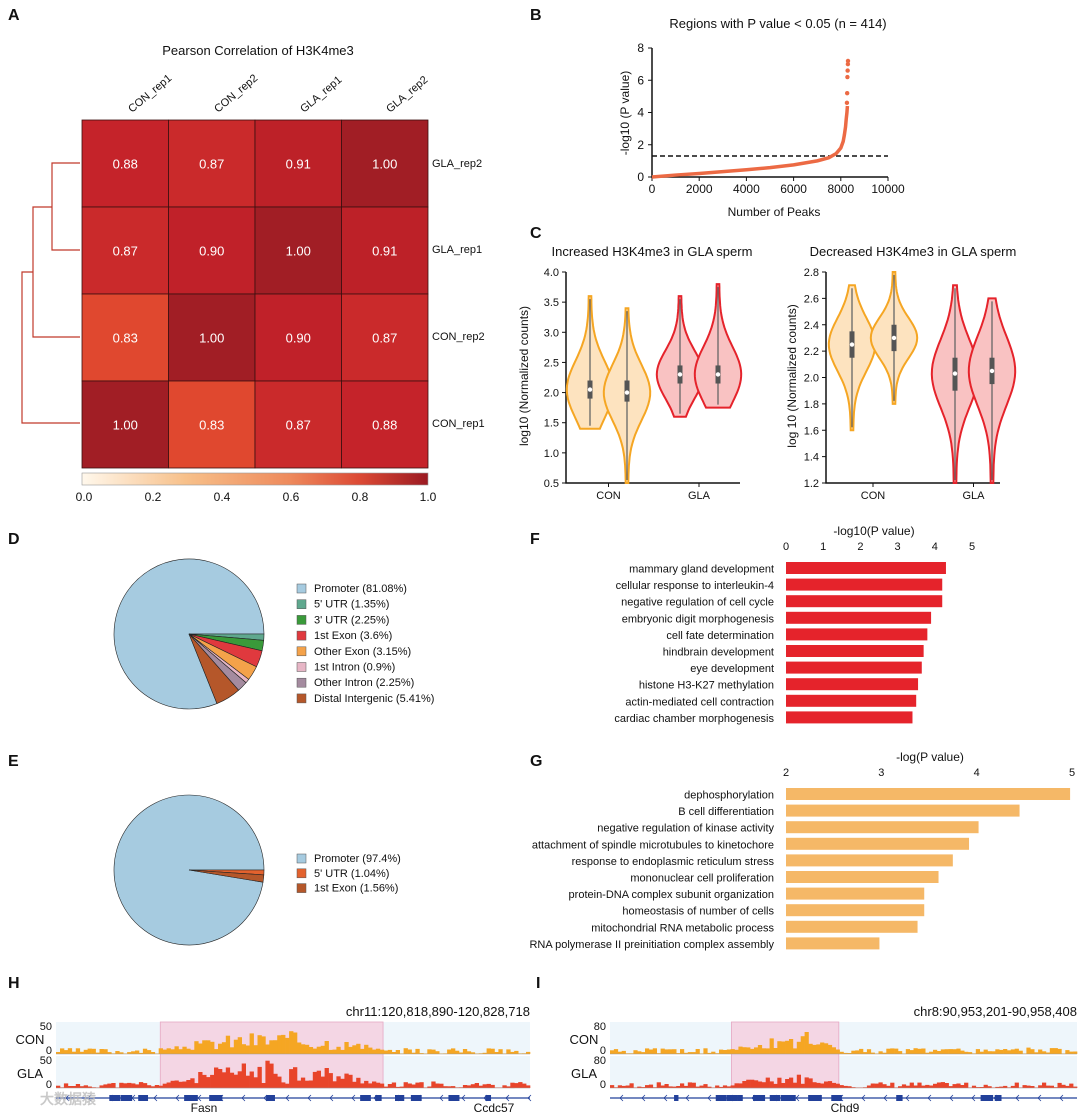 The width and height of the screenshot is (1080, 1116). What do you see at coordinates (353, 636) in the screenshot?
I see `legend-label: 1st Exon (3.6%)` at bounding box center [353, 636].